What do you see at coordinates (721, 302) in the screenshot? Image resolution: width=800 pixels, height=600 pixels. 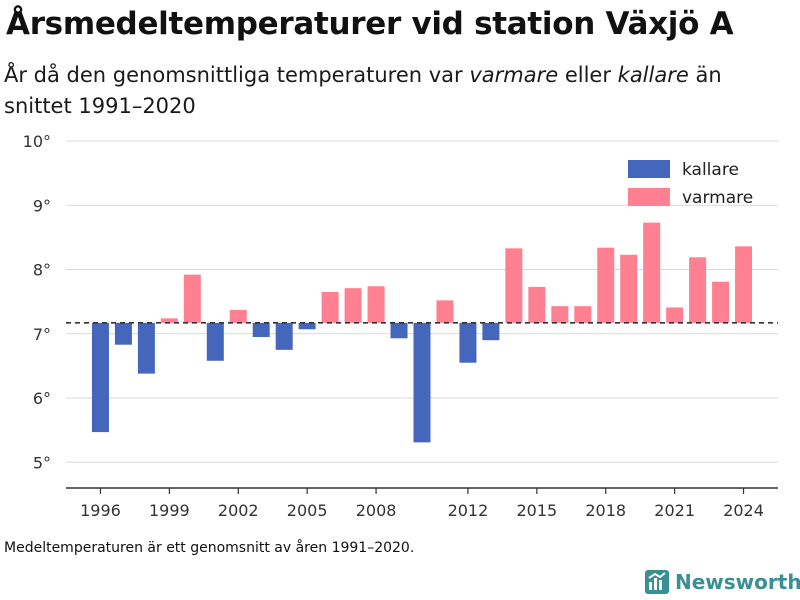 I see `bar-varmare-2023` at bounding box center [721, 302].